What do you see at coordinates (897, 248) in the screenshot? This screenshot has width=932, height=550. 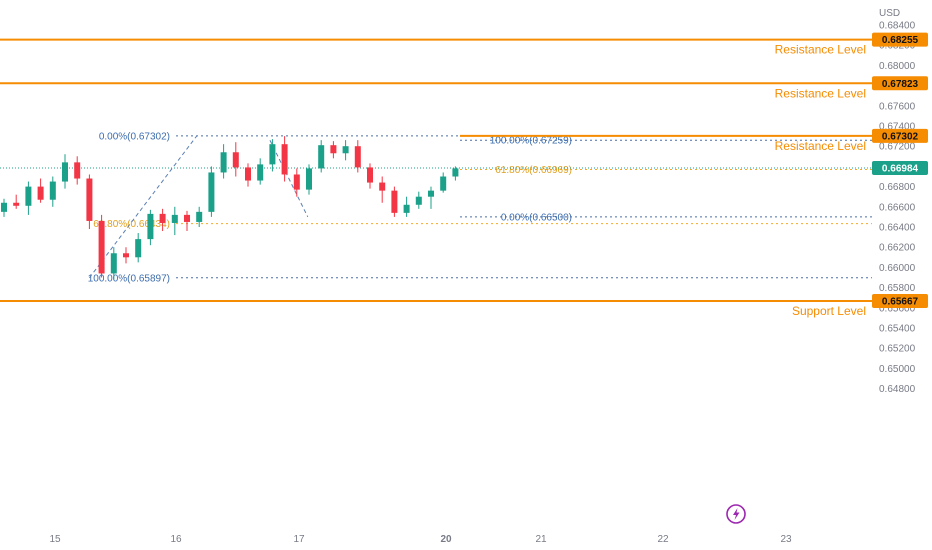 I see `y-tick-label: 0.66200` at bounding box center [897, 248].